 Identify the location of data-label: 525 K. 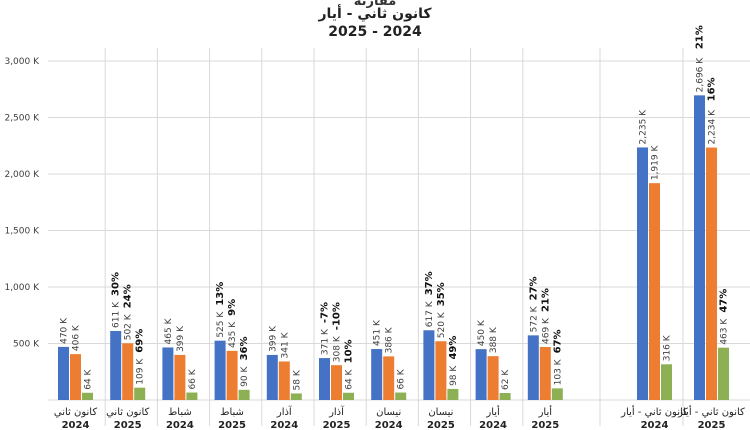
(221, 324).